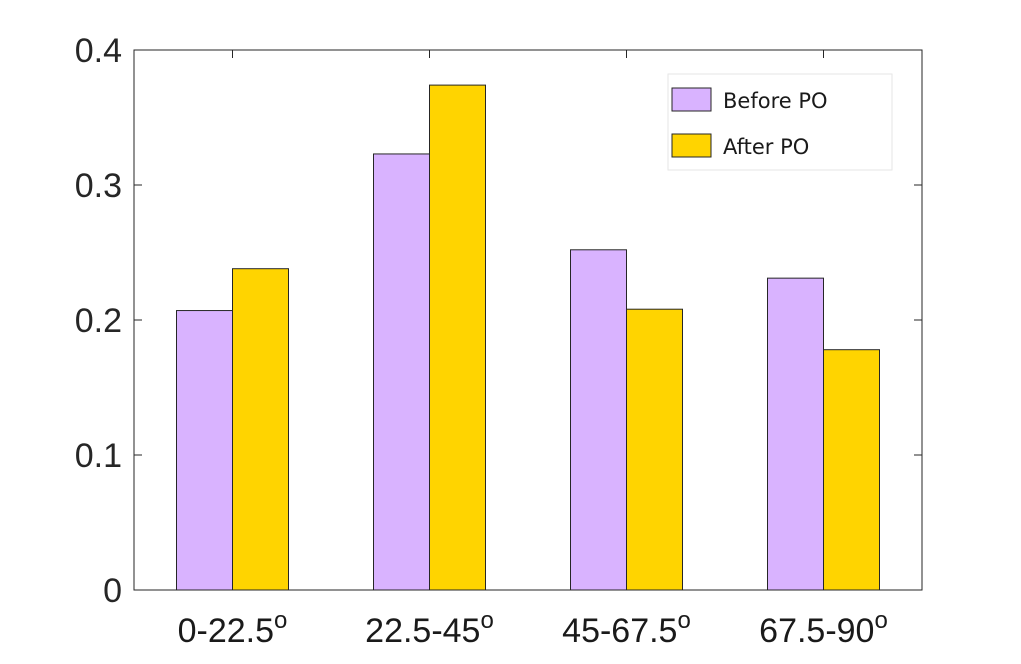 This screenshot has height=664, width=1021. I want to click on x-tick-label-base: 45-67.5, so click(619, 631).